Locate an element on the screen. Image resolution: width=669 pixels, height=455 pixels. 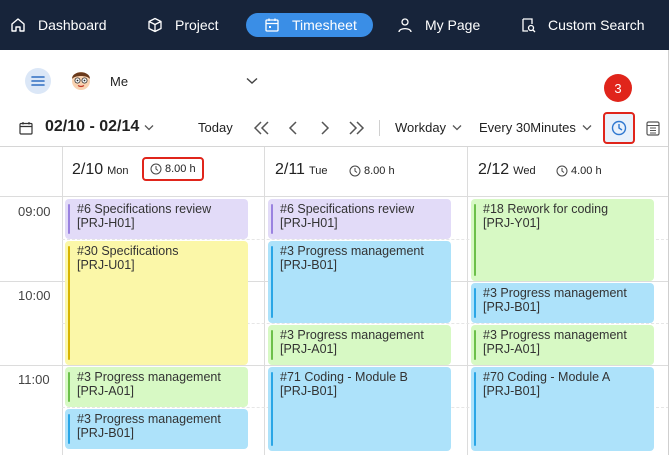
double-chevron-left-icon is located at coordinates (262, 128).